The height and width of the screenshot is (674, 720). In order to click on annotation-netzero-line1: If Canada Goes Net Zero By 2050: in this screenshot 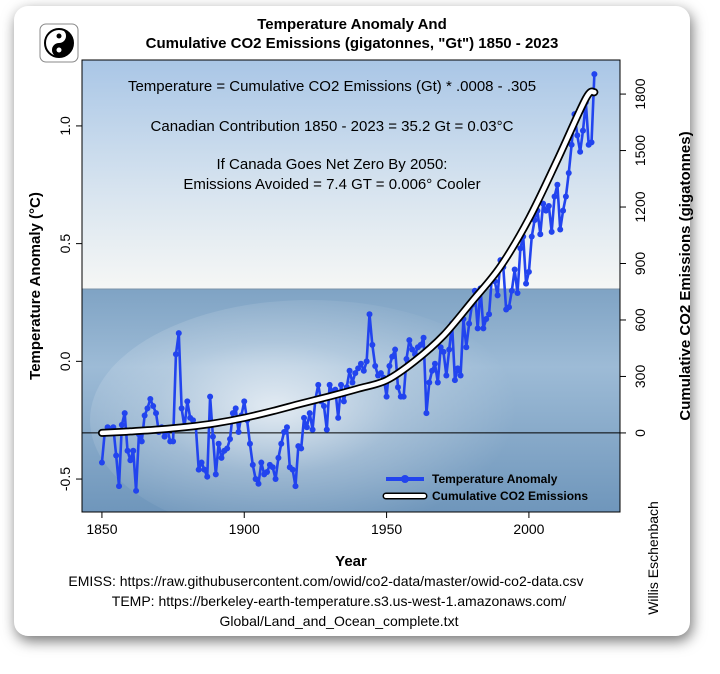, I will do `click(332, 164)`.